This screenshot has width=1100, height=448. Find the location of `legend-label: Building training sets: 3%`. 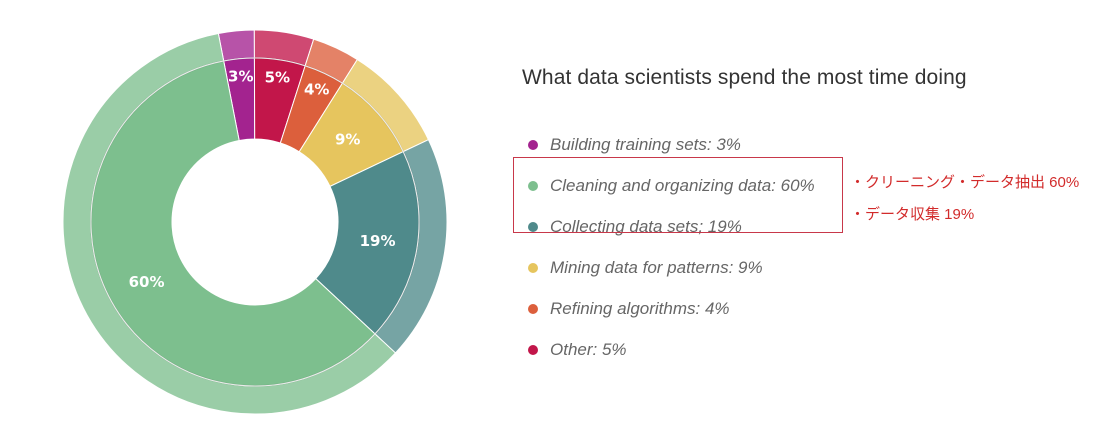

legend-label: Building training sets: 3% is located at coordinates (645, 144).